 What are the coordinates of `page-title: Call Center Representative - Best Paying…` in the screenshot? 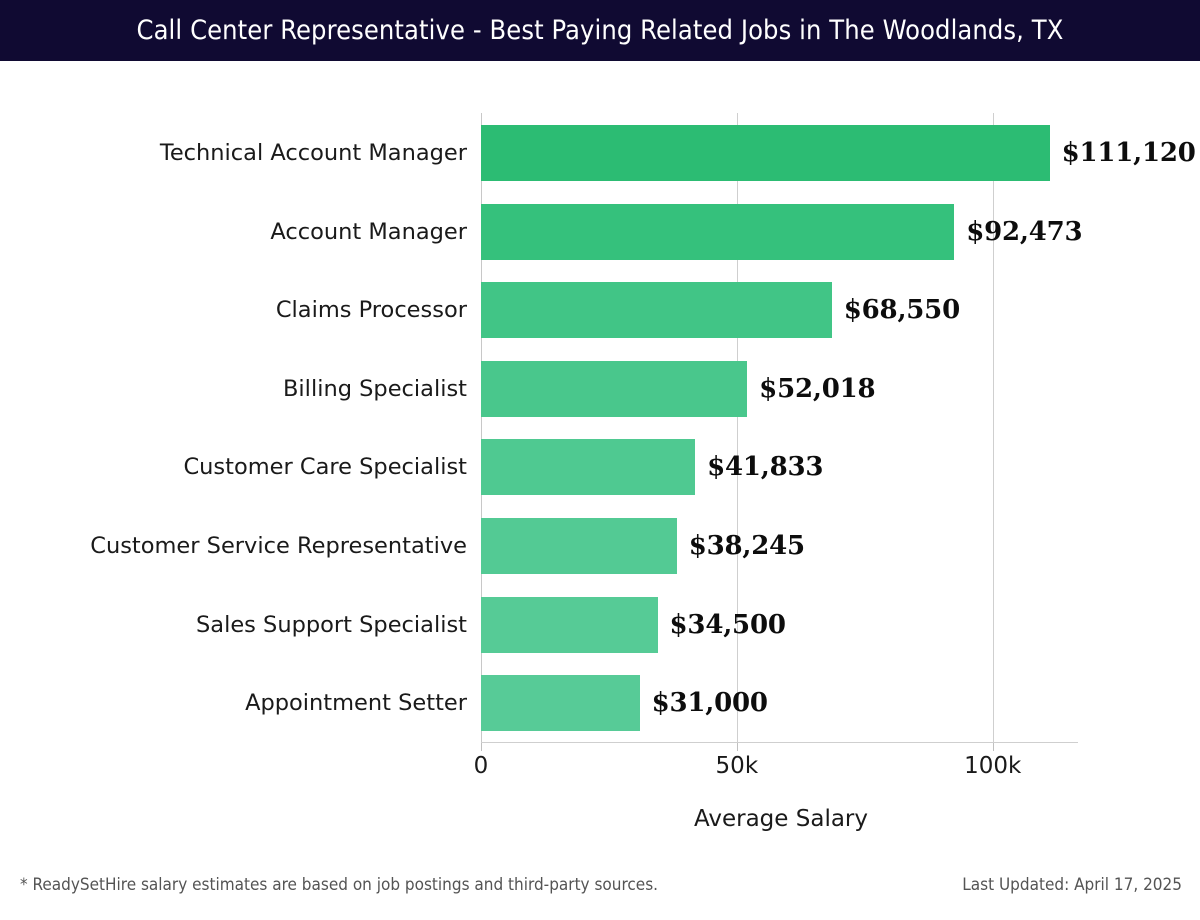 It's located at (600, 30).